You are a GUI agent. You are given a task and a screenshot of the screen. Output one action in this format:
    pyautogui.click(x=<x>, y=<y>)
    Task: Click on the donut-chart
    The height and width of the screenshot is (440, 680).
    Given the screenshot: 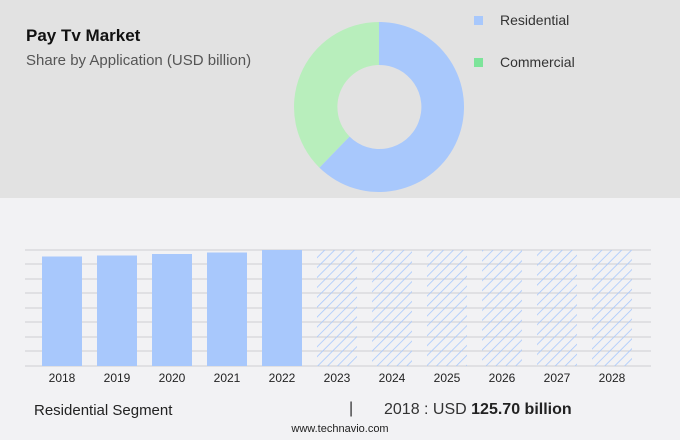 What is the action you would take?
    pyautogui.click(x=379, y=107)
    